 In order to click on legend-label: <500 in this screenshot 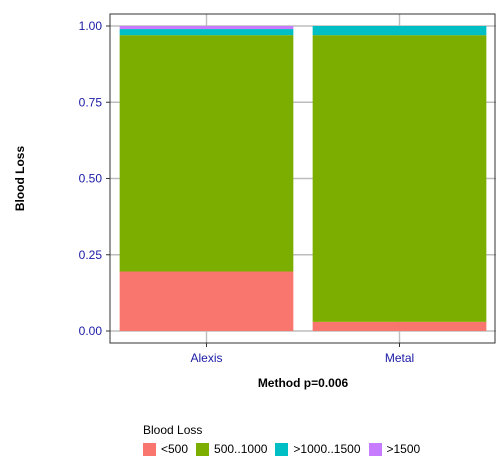, I will do `click(175, 449)`.